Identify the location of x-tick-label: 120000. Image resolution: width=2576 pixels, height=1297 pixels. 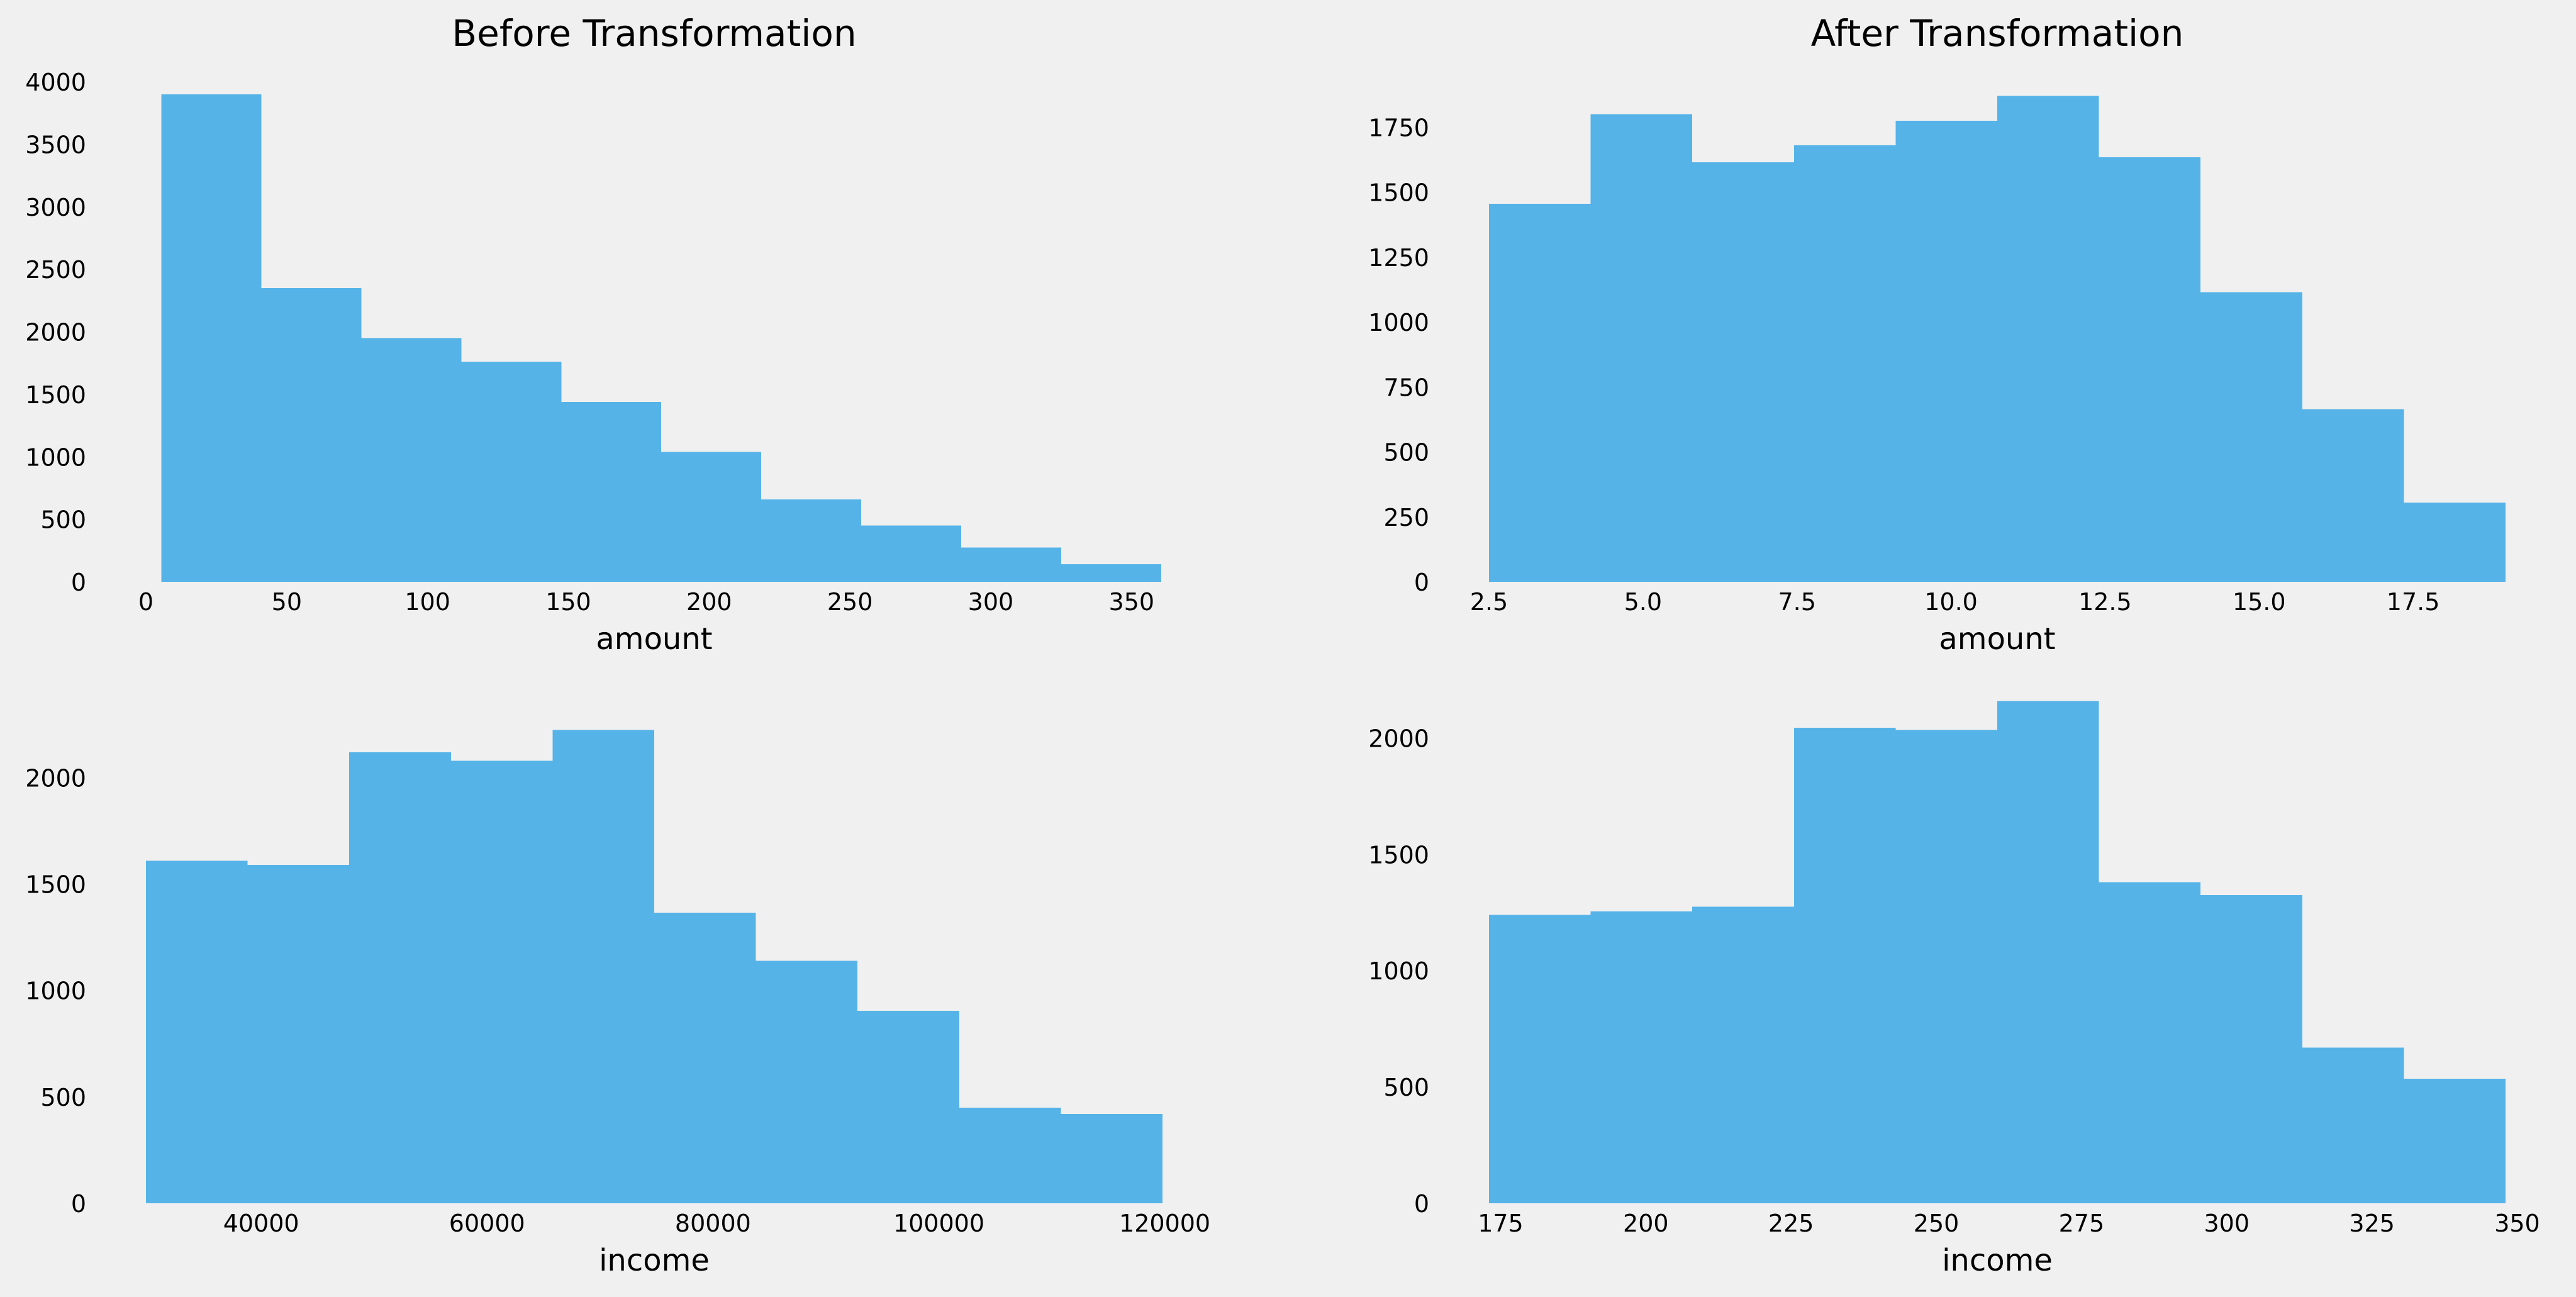
(1164, 1223).